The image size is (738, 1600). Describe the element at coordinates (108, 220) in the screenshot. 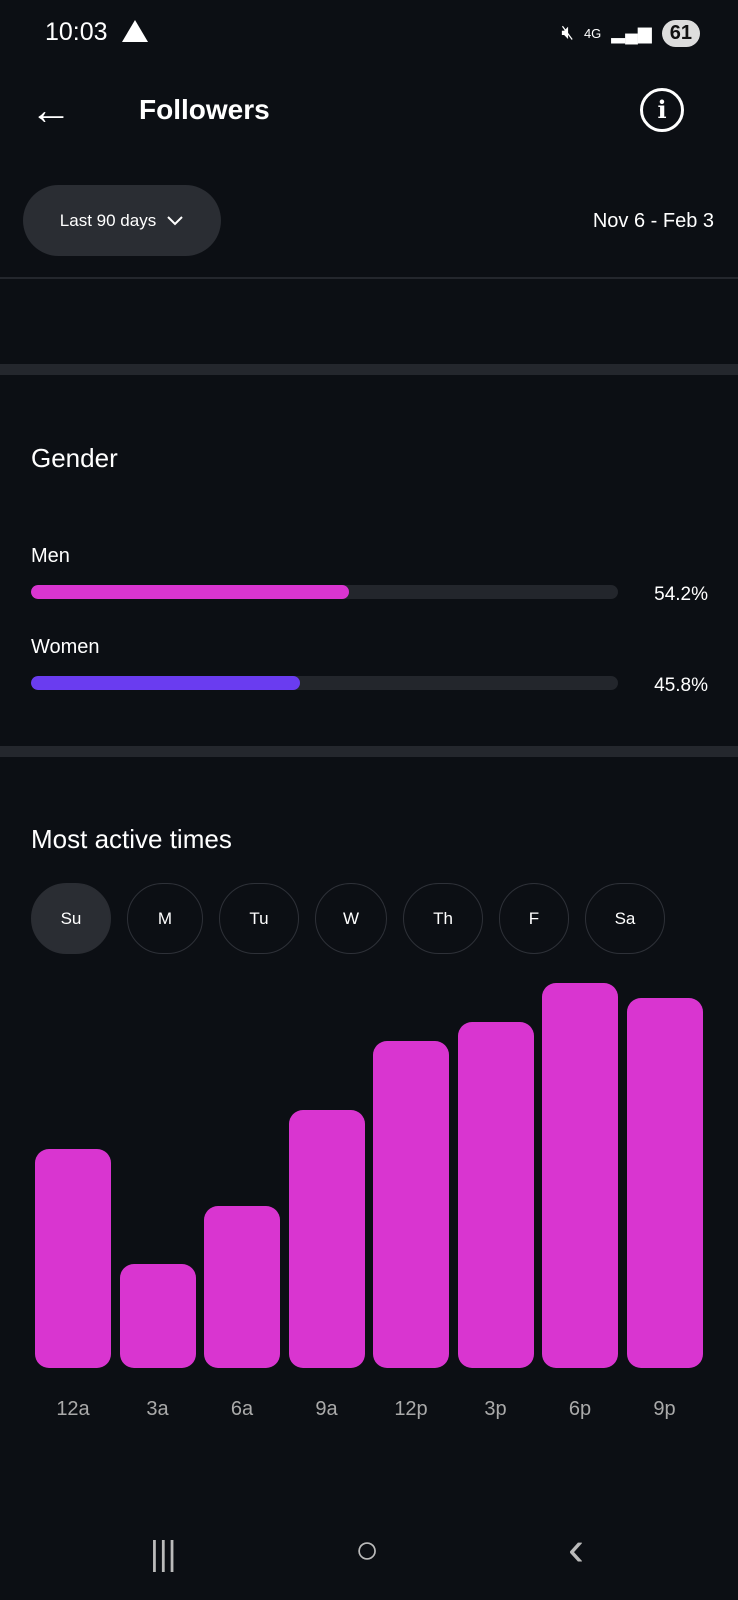

I see `period-label: Last 90 days` at that location.